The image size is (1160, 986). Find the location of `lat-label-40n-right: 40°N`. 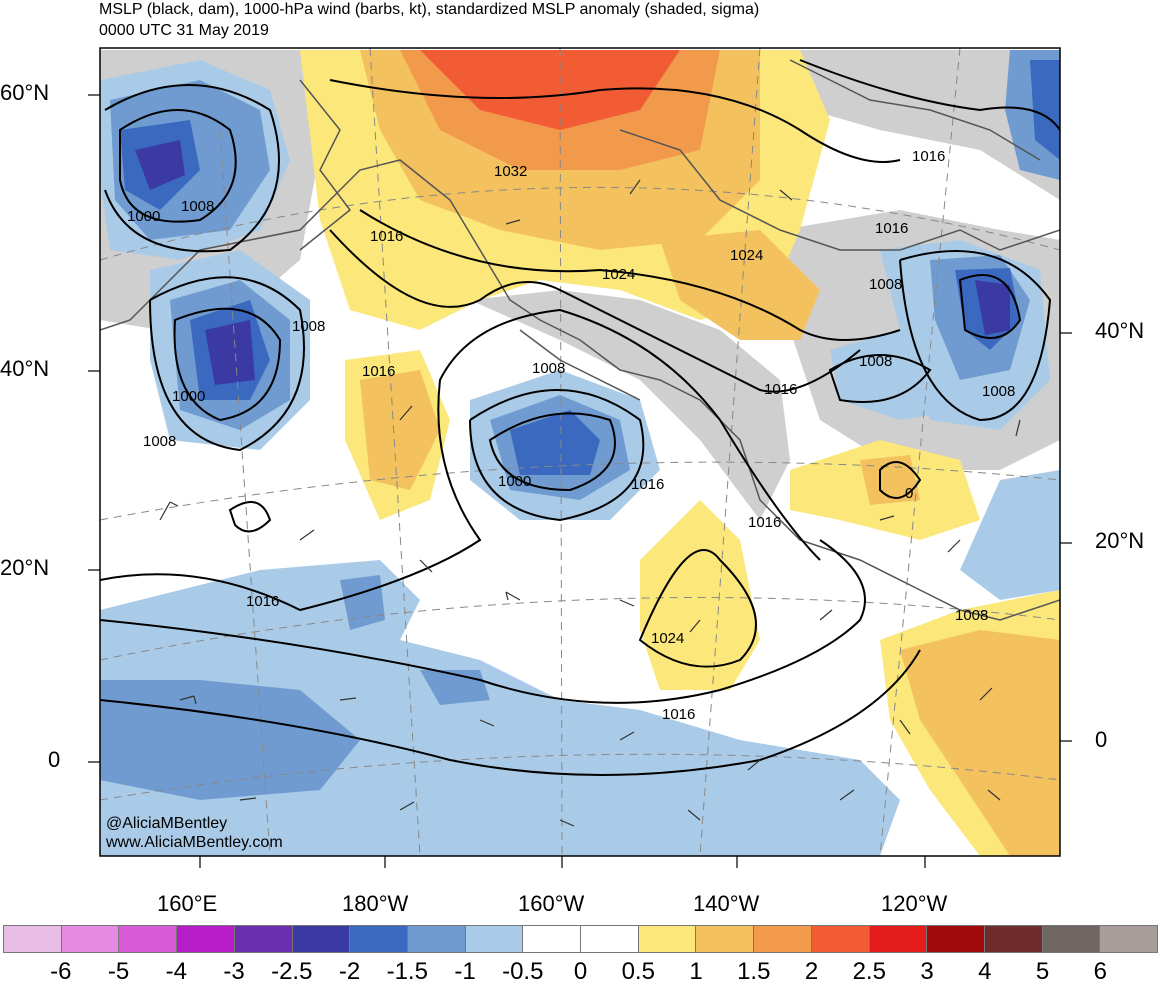

lat-label-40n-right: 40°N is located at coordinates (1120, 330).